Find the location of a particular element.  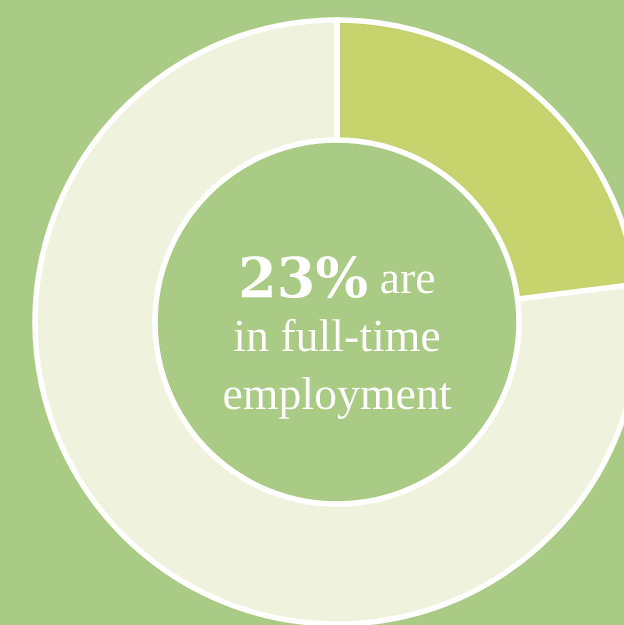

text: 23% are is located at coordinates (338, 277).